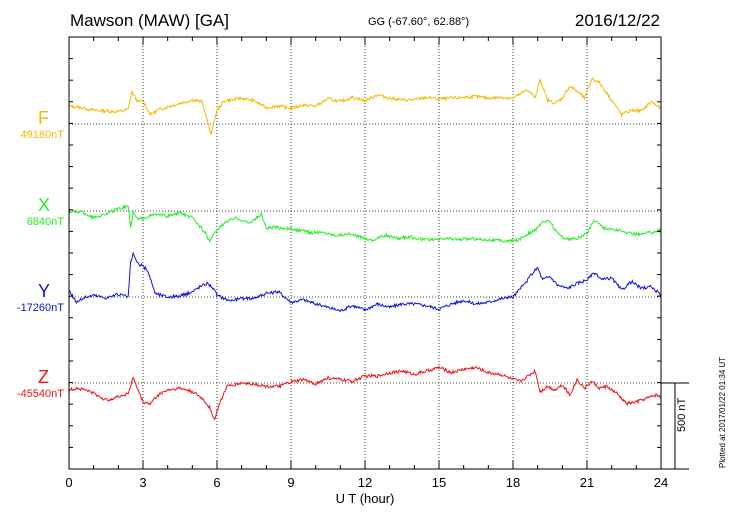 Image resolution: width=730 pixels, height=520 pixels. What do you see at coordinates (675, 426) in the screenshot?
I see `scale-bar` at bounding box center [675, 426].